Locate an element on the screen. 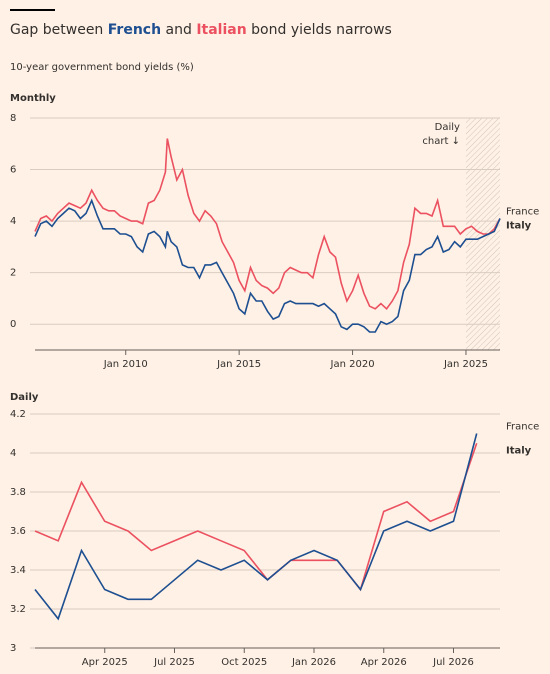  x-tick-label: Oct 2025 is located at coordinates (244, 662).